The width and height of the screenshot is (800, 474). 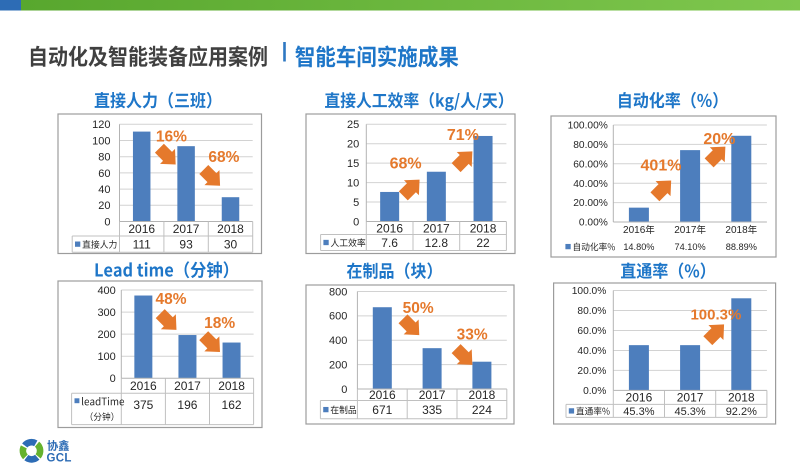 I want to click on svg-text: 600, so click(x=338, y=317).